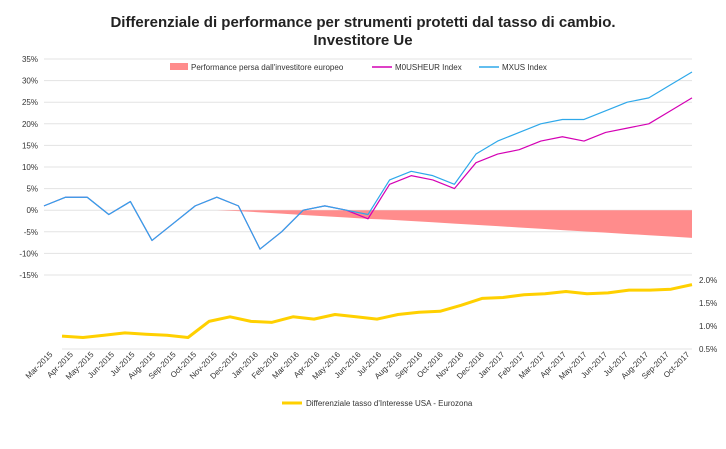  I want to click on upper-y-tick-label: 10%, so click(30, 167).